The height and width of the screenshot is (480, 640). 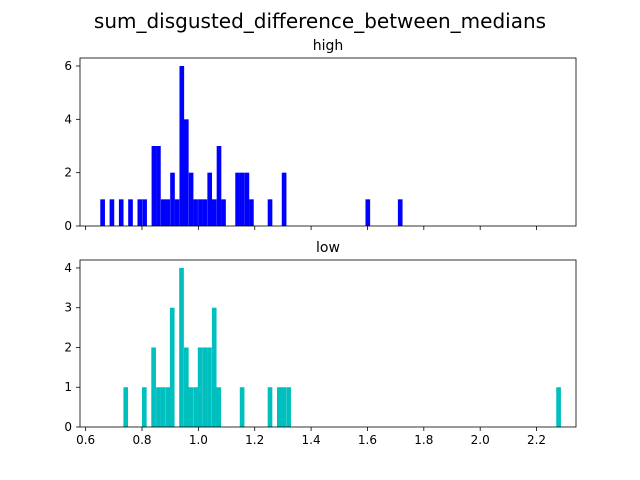 What do you see at coordinates (254, 440) in the screenshot?
I see `x-tick-label: 1.2` at bounding box center [254, 440].